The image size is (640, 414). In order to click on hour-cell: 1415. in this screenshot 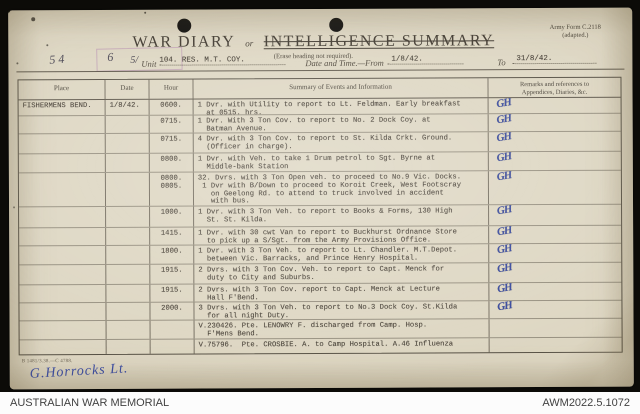, I will do `click(171, 236)`.